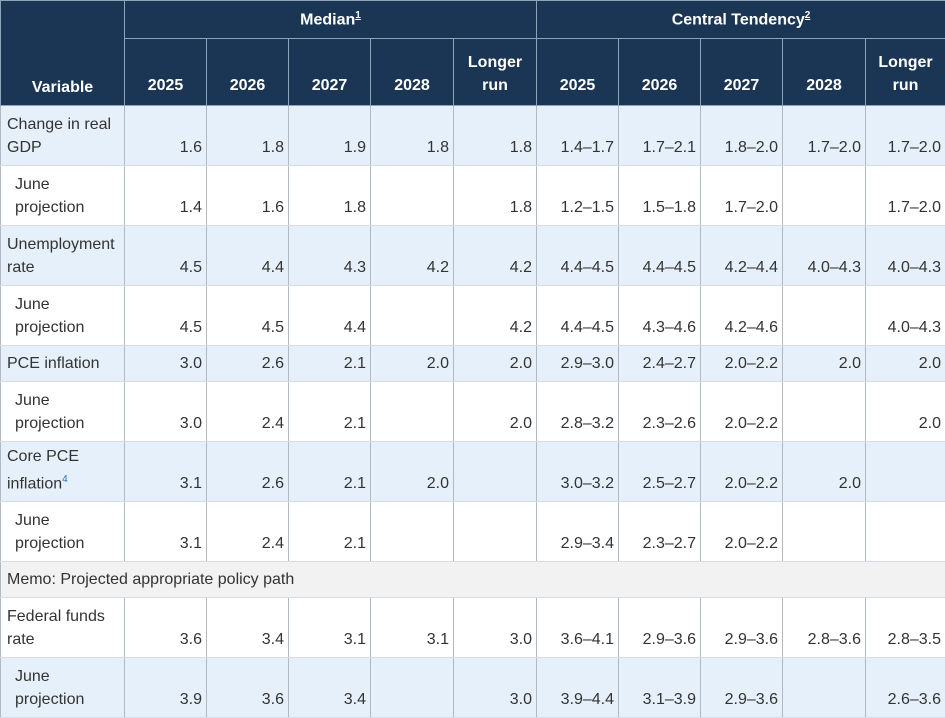 The height and width of the screenshot is (718, 945). Describe the element at coordinates (53, 363) in the screenshot. I see `row-label-text: PCE inflation` at that location.